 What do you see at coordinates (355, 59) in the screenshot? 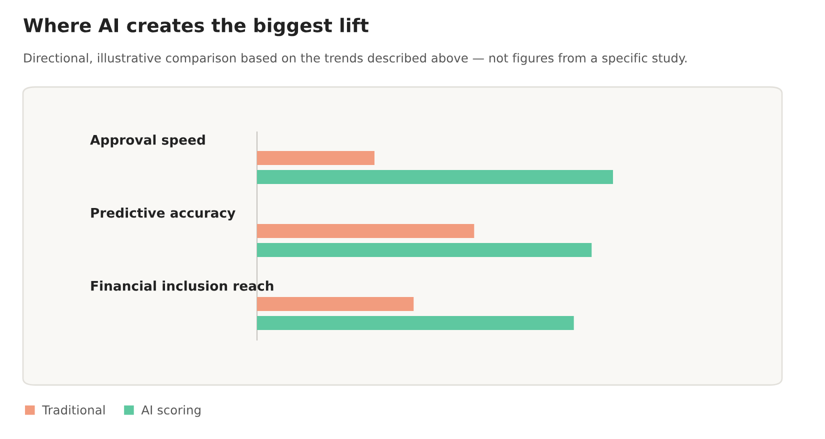
I see `chart-subtitle: Directional, illustrative comparison based on the trends described above — not figures from a specific study.` at bounding box center [355, 59].